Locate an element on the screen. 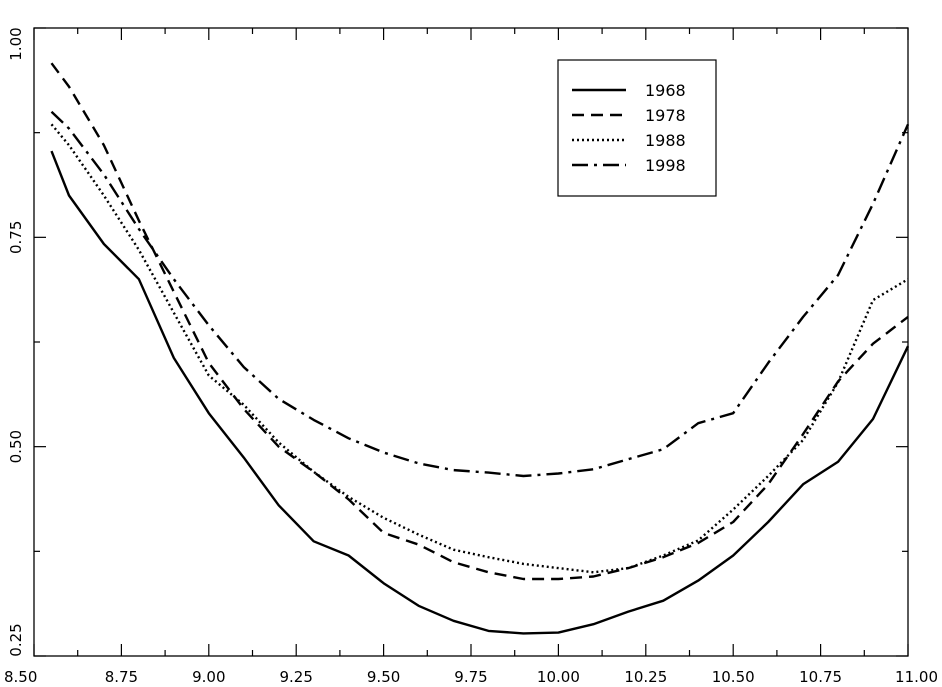 Image resolution: width=942 pixels, height=687 pixels. y-tick-label: 1.00 is located at coordinates (16, 43).